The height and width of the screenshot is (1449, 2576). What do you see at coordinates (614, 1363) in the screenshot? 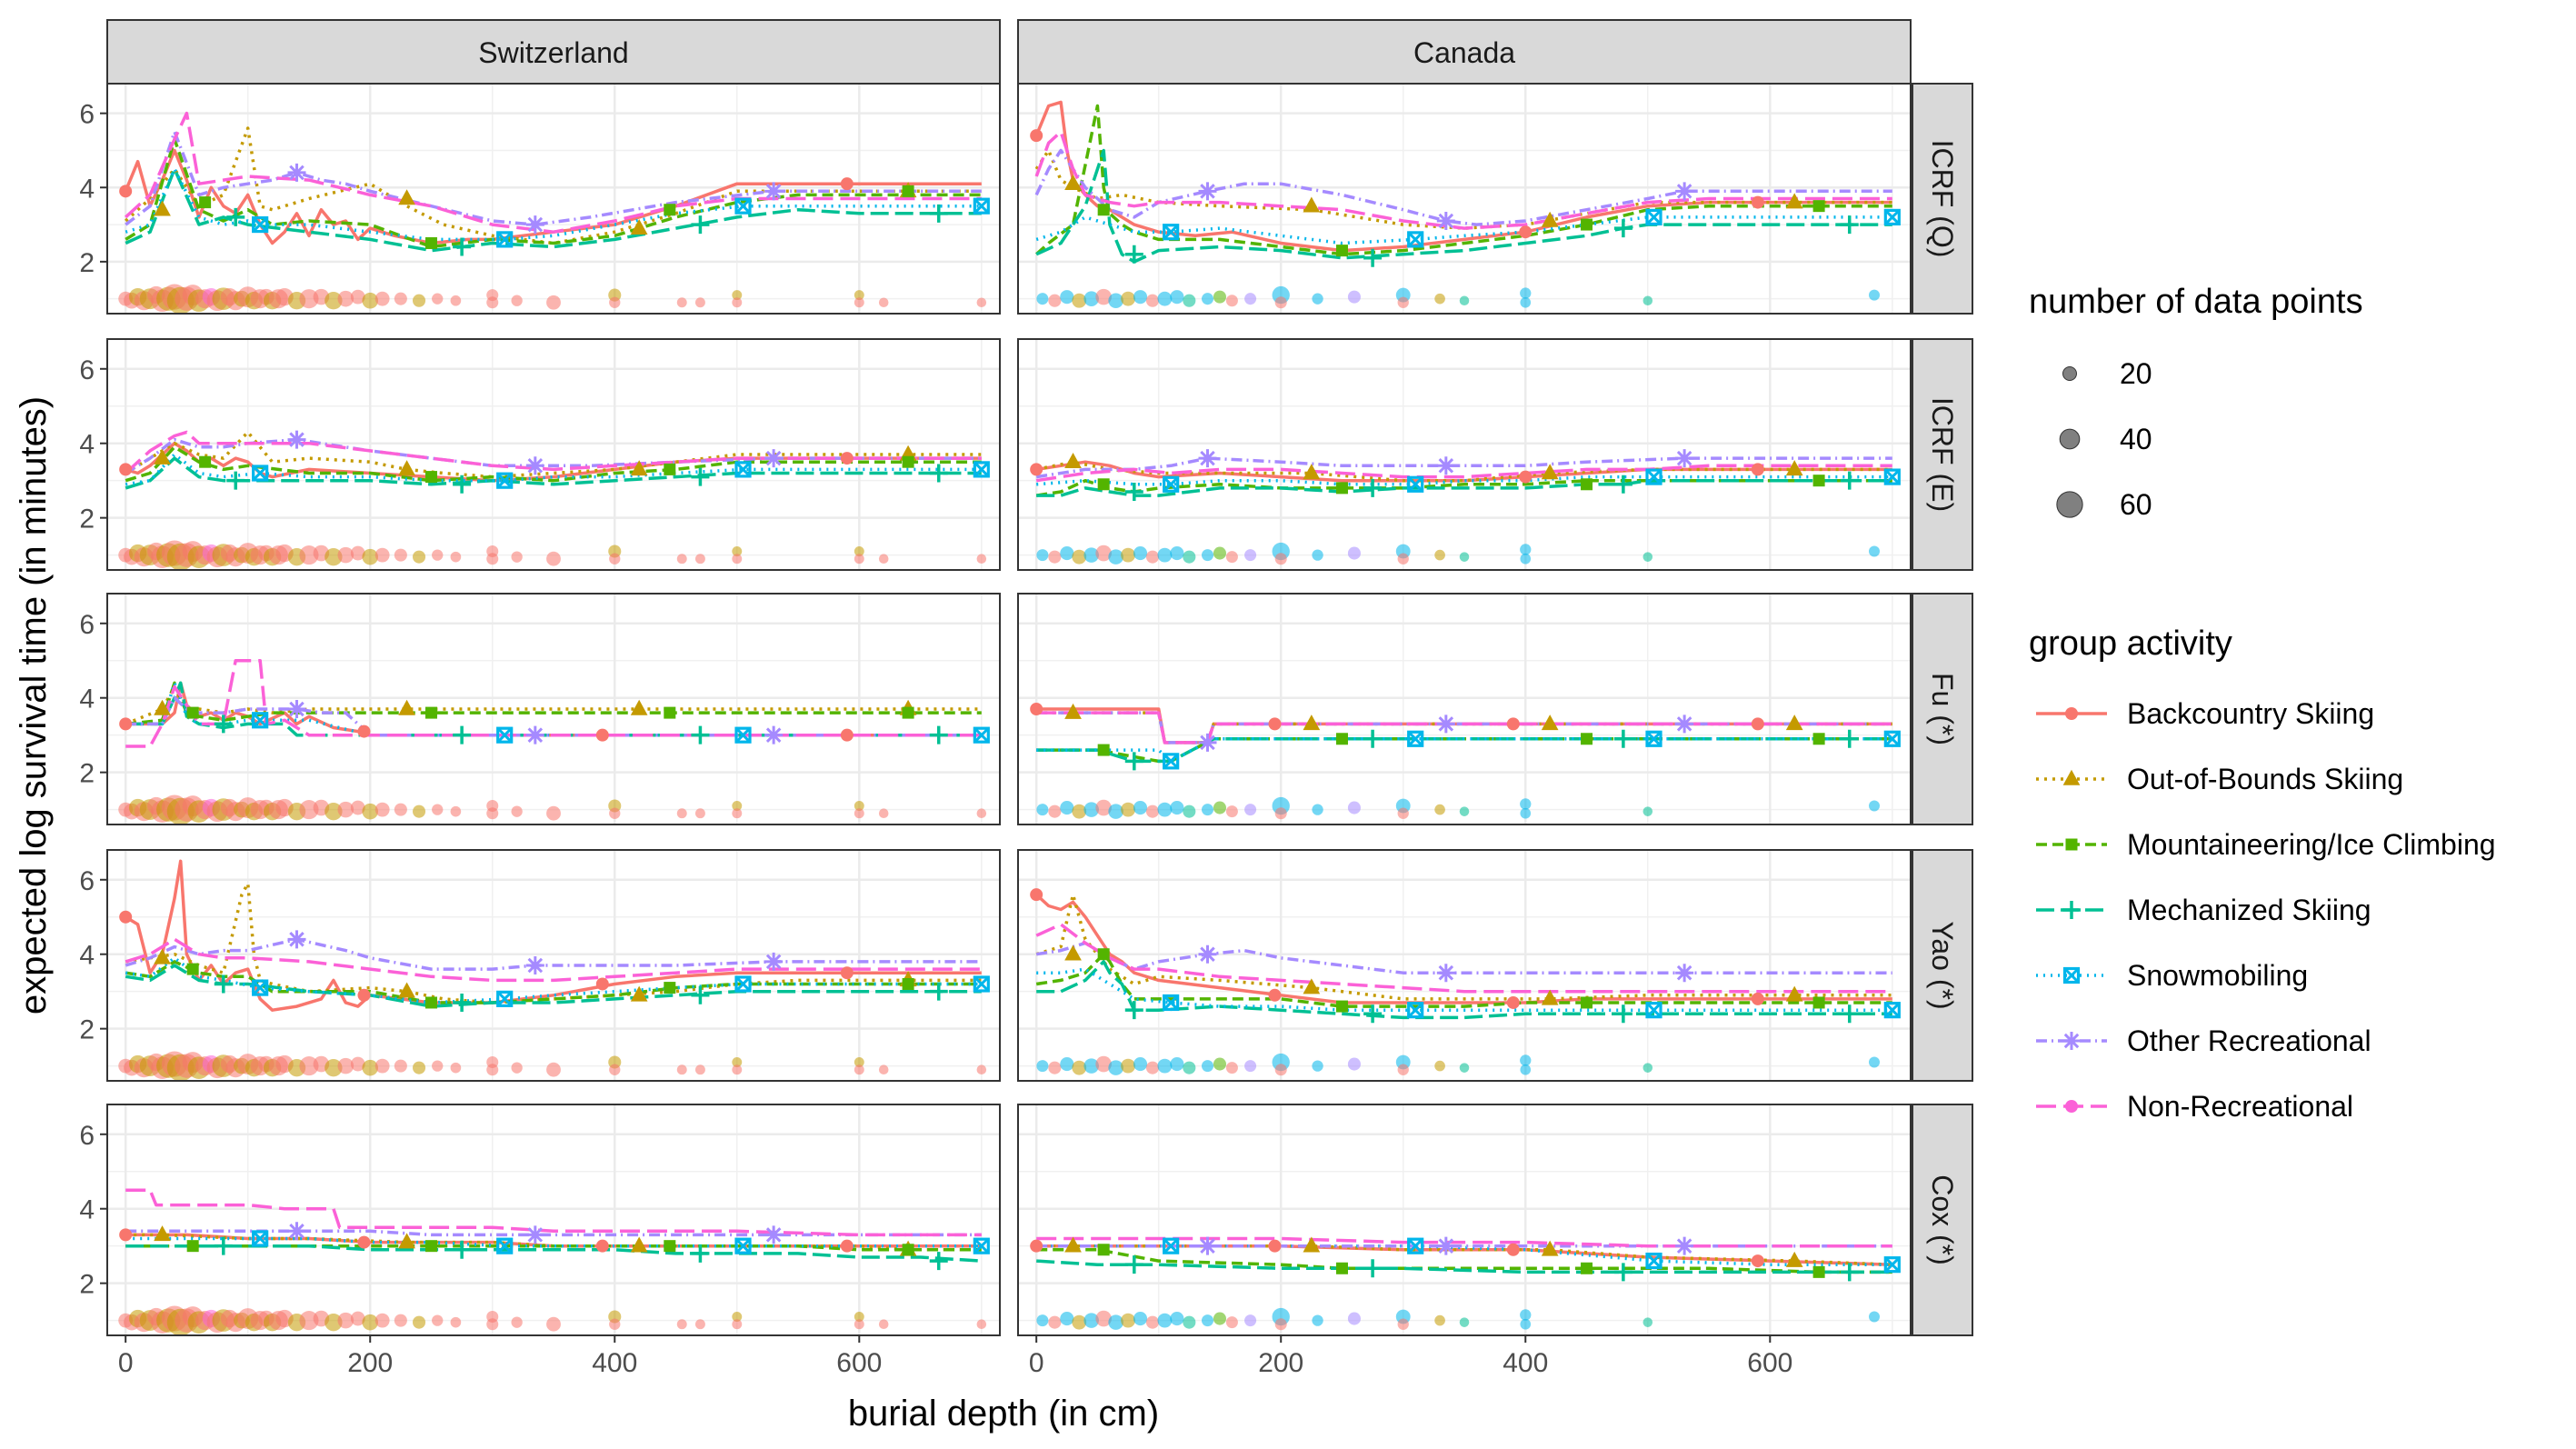
I see `x-tick-label: 400` at bounding box center [614, 1363].